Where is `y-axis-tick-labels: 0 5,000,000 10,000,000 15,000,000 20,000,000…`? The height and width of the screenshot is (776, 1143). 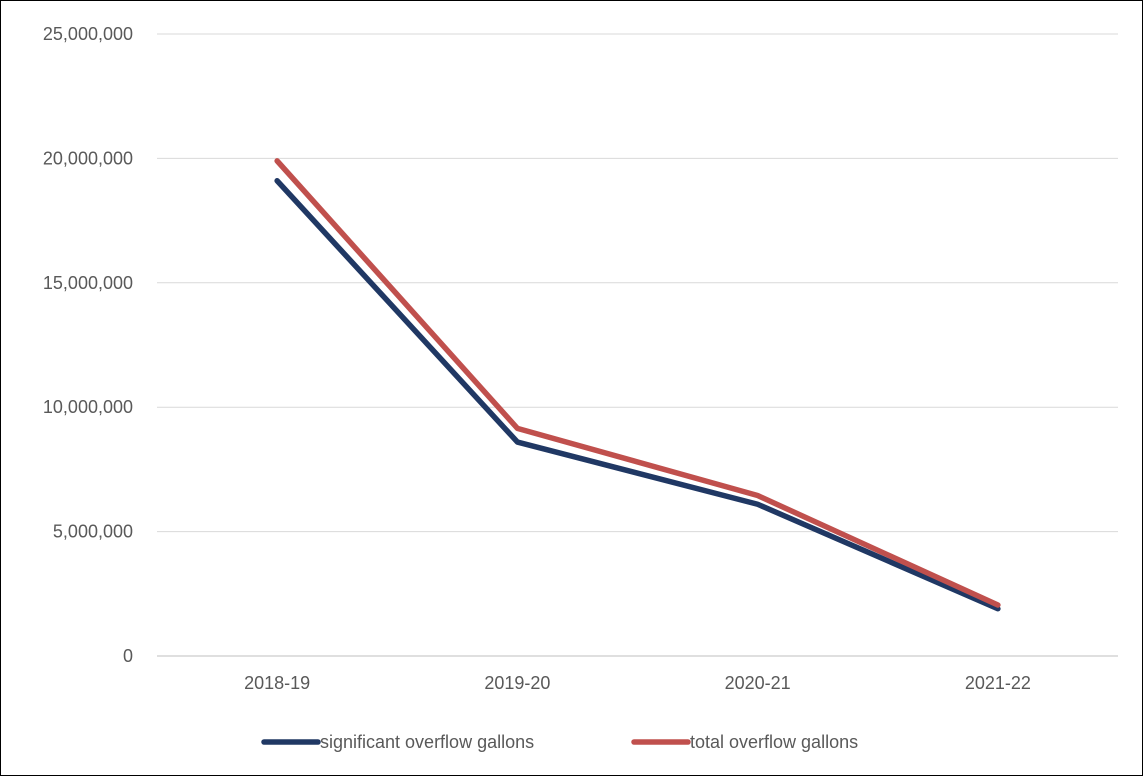
y-axis-tick-labels: 0 5,000,000 10,000,000 15,000,000 20,000,000… is located at coordinates (88, 345).